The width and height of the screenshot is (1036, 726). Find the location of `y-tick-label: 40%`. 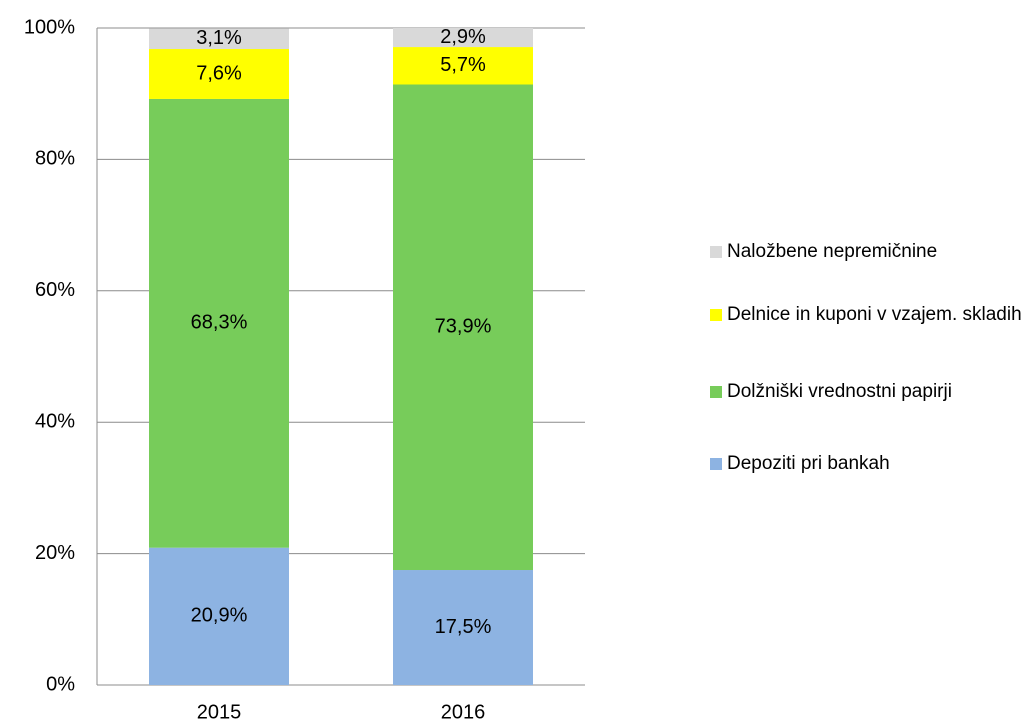

y-tick-label: 40% is located at coordinates (55, 421).